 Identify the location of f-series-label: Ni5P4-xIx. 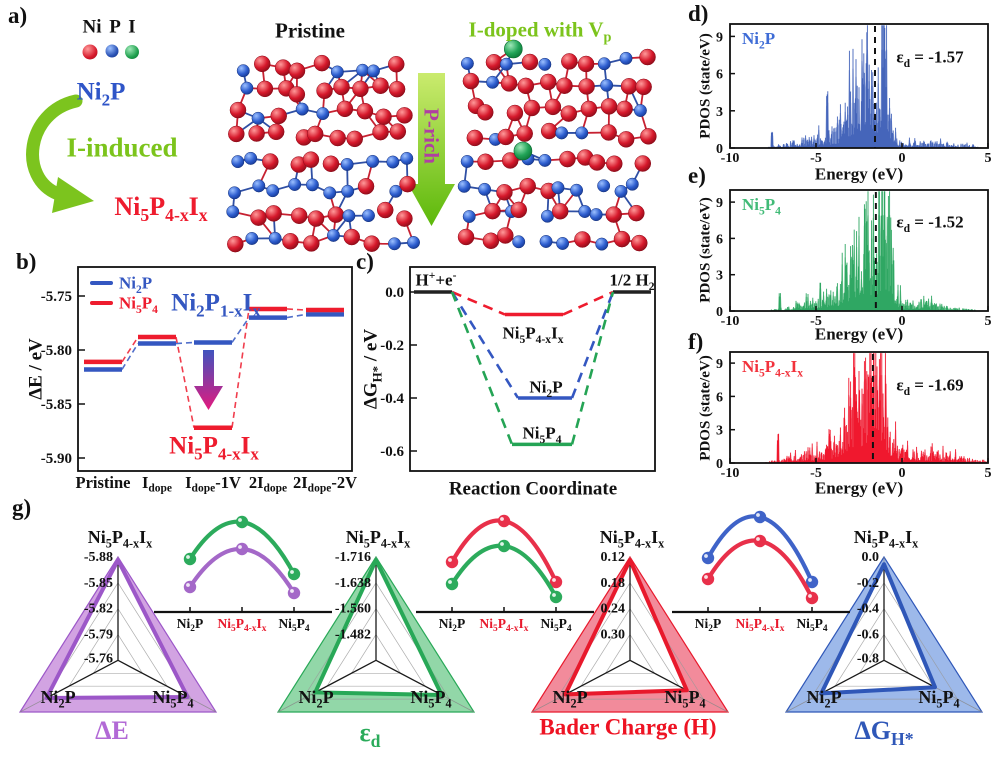
(772, 368).